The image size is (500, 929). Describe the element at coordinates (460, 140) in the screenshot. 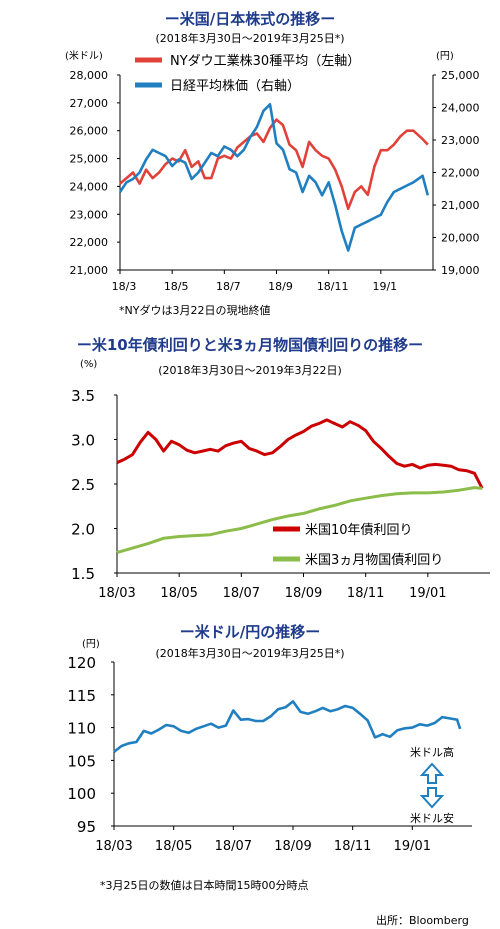

I see `right-tick-label: 23,000` at that location.